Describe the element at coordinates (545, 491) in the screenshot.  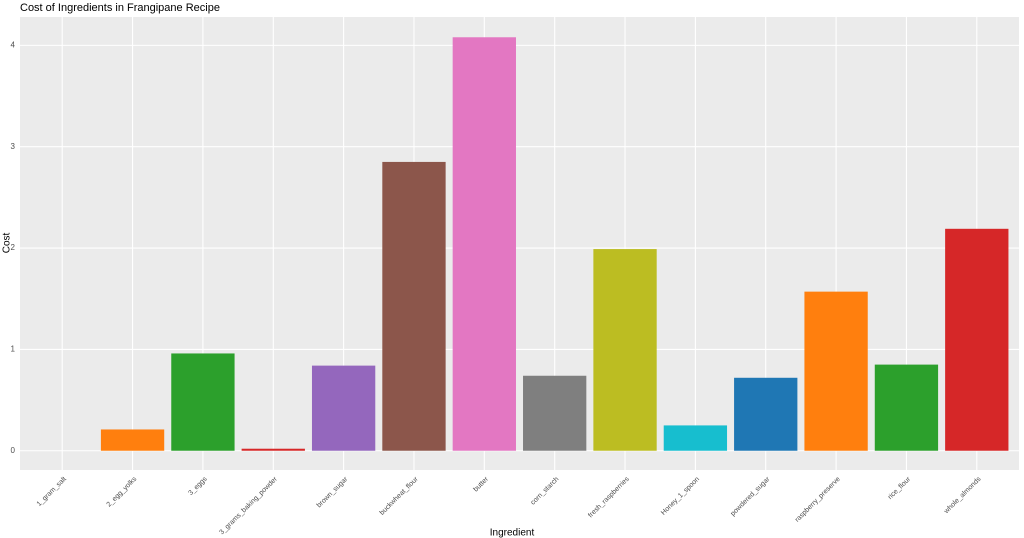
I see `x-tick-label: corn_starch` at that location.